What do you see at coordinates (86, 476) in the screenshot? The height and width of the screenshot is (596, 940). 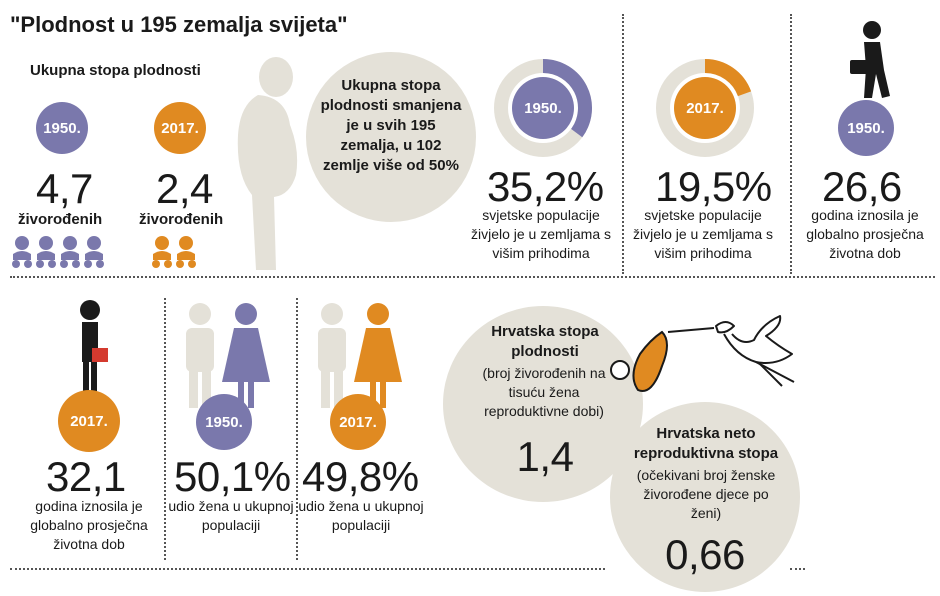 I see `median-age-value-2017: 32,1` at bounding box center [86, 476].